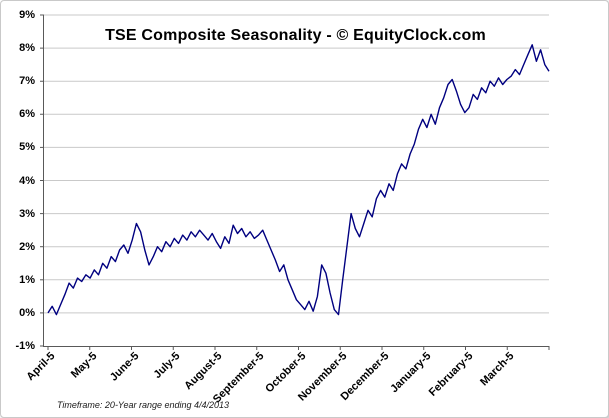 The height and width of the screenshot is (418, 609). I want to click on y-axis-label: 2%, so click(27, 246).